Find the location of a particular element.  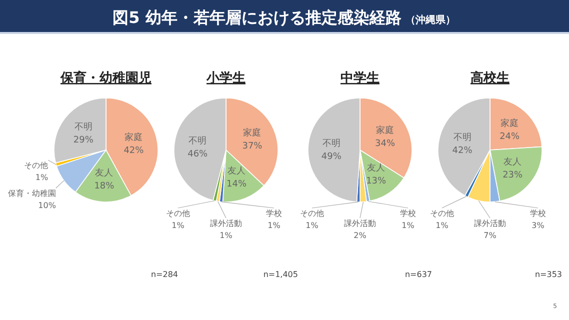

data-label: 49% is located at coordinates (331, 157).